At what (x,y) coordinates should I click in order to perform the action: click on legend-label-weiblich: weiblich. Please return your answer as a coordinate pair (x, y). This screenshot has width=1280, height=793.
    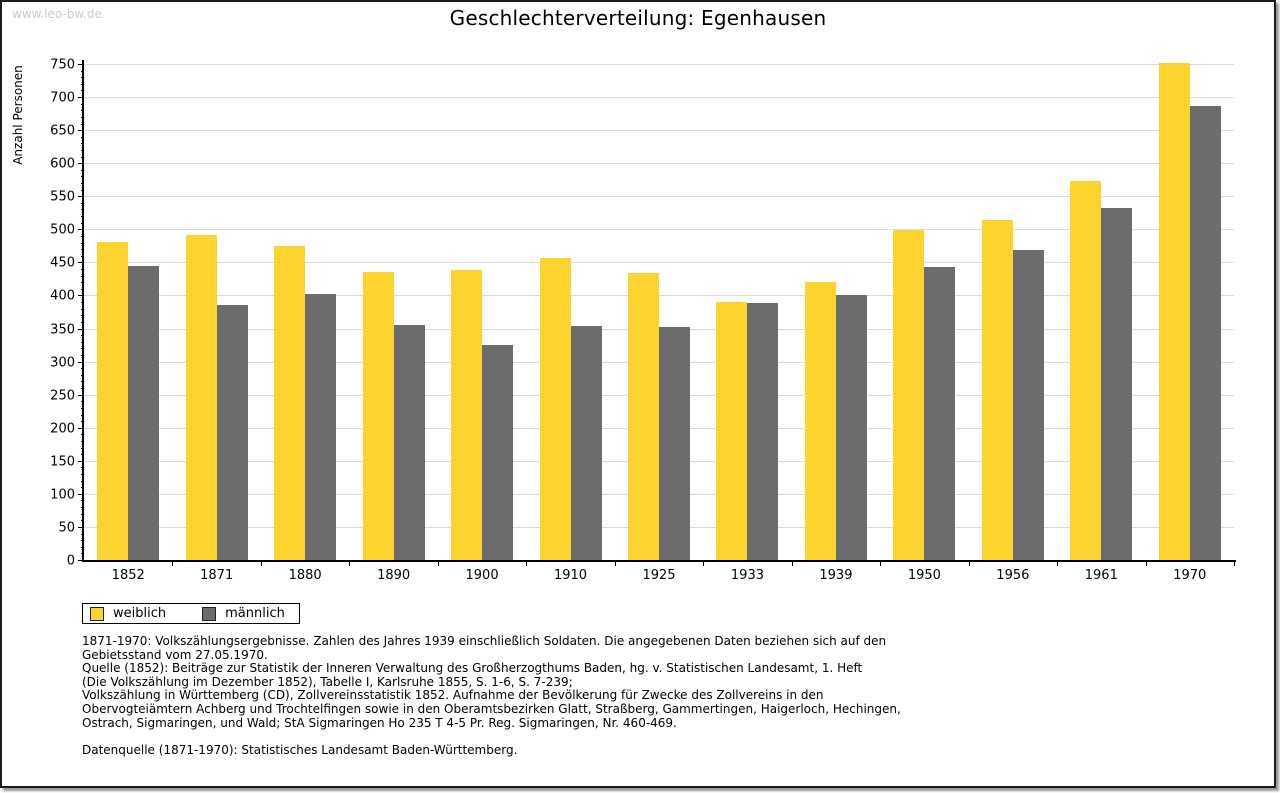
    Looking at the image, I should click on (140, 613).